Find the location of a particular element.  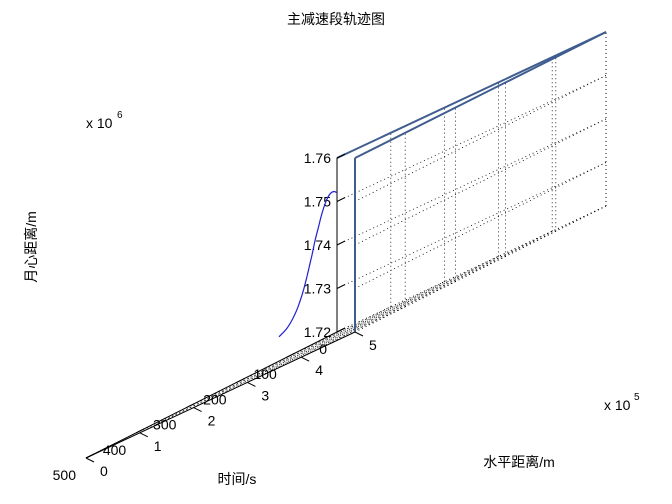

z-tick-label: 1.74 is located at coordinates (317, 245).